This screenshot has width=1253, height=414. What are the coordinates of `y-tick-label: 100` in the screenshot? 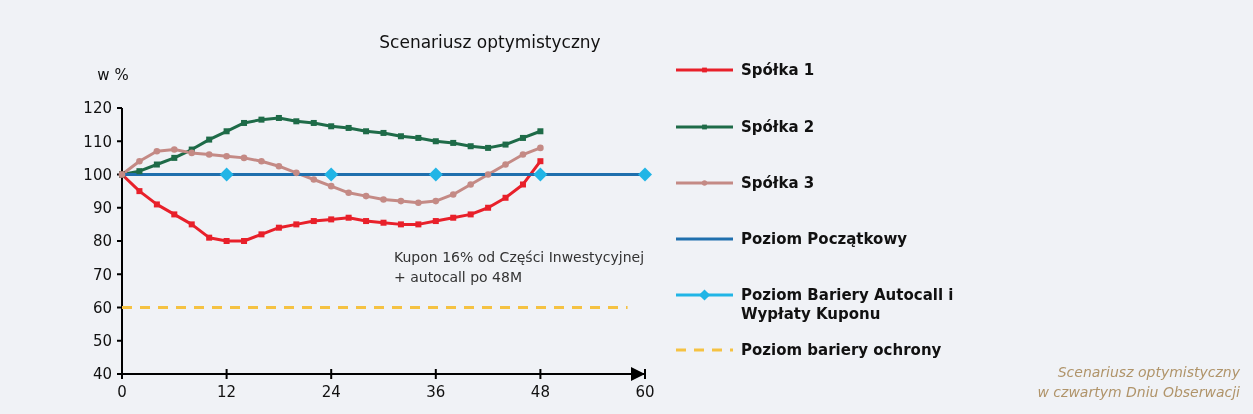 It's located at (97, 174).